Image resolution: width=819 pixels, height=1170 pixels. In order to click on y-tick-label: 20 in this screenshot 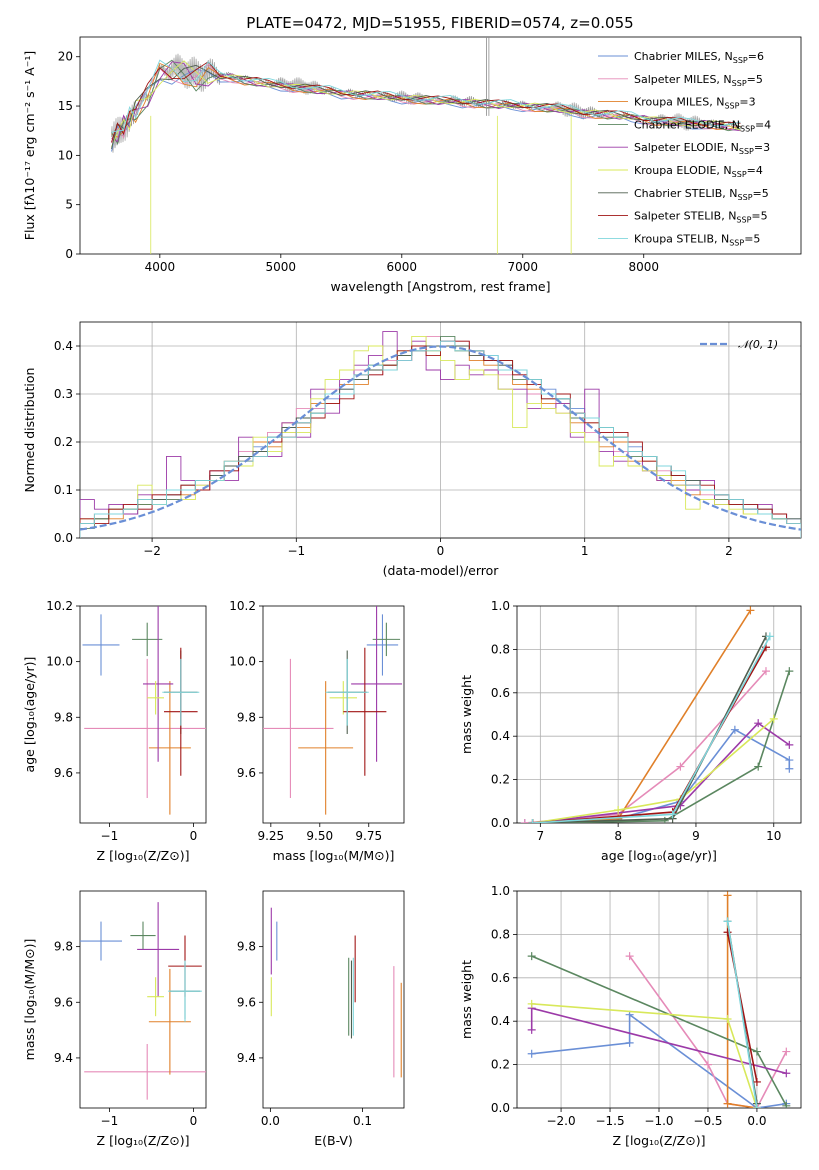, I will do `click(65, 57)`.